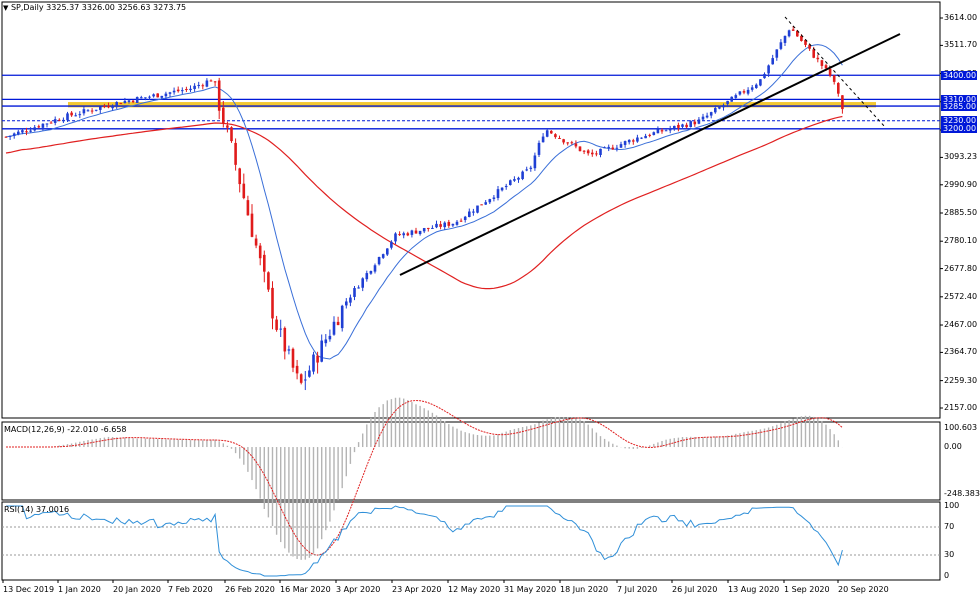  What do you see at coordinates (961, 380) in the screenshot?
I see `price-tick-label: 2259.30` at bounding box center [961, 380].